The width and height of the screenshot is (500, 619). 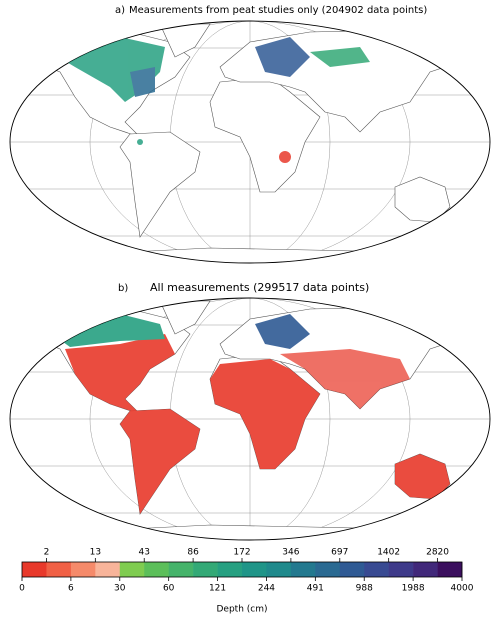 I want to click on colorbar-tick-label: 121, so click(x=217, y=589).